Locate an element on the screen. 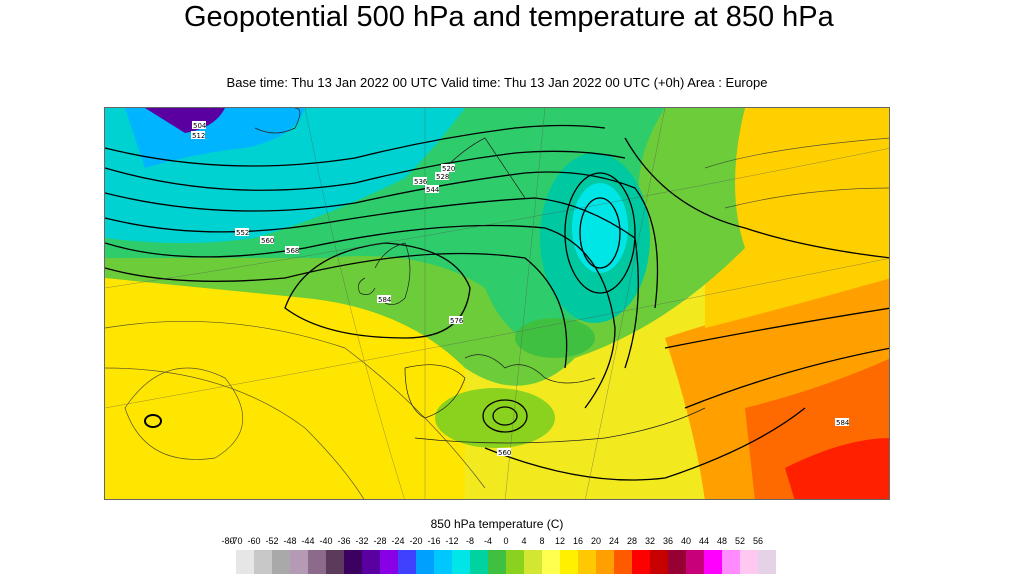 The image size is (1024, 576). legend-tick-label: 12 is located at coordinates (560, 541).